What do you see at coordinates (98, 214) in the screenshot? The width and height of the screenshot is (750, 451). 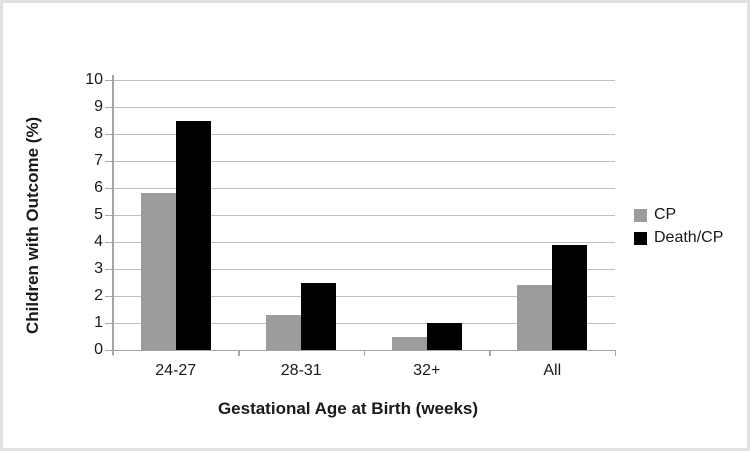 I see `y-tick-label: 5` at bounding box center [98, 214].